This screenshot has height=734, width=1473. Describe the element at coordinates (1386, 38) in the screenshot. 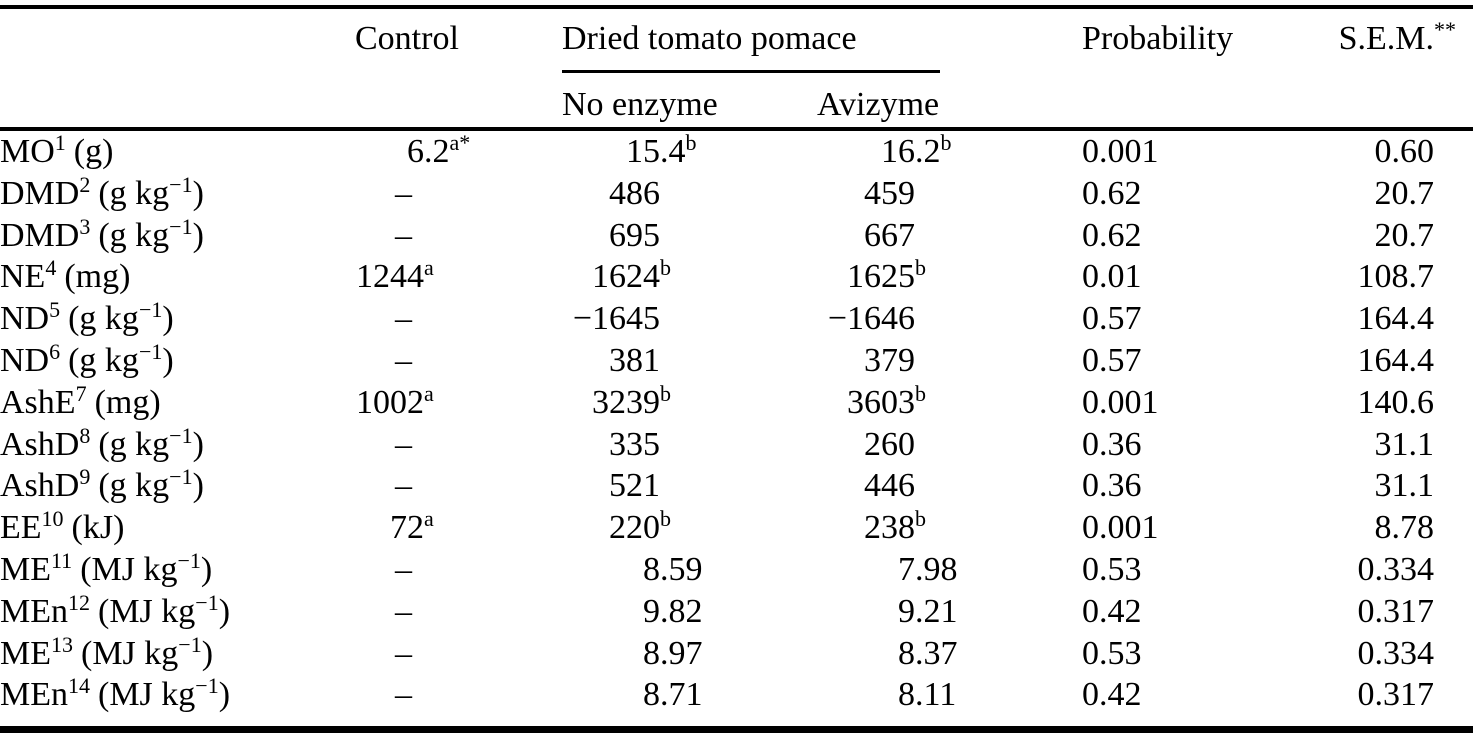

I see `sem-label: S.E.M.` at that location.